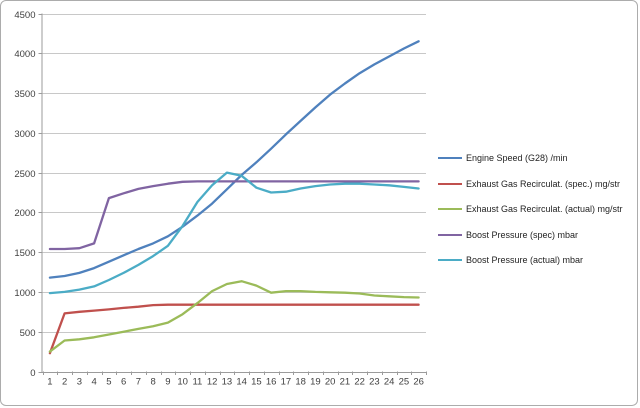  I want to click on y-axis-label-3500: 3500, so click(24, 94).